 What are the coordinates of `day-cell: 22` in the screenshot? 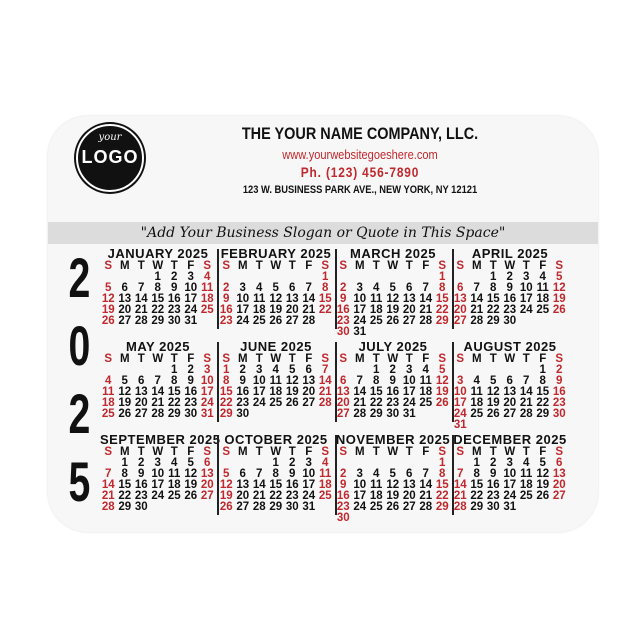 It's located at (543, 403).